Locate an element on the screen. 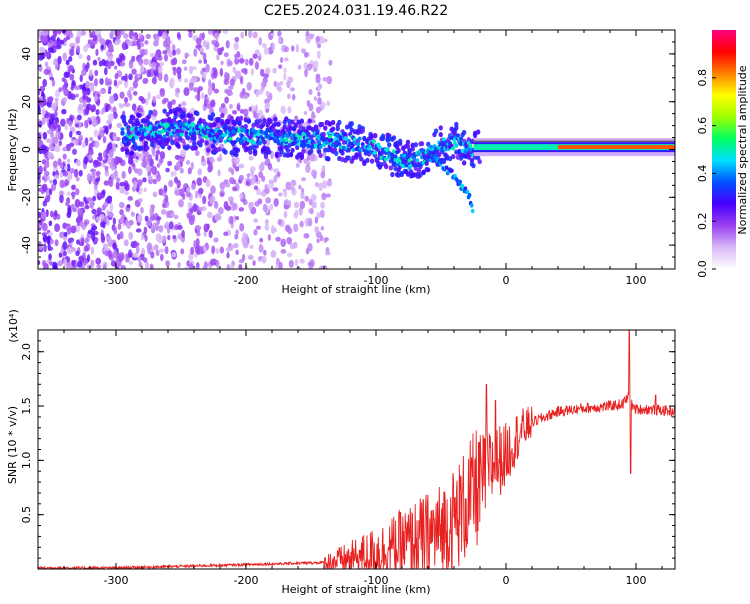 This screenshot has height=604, width=750. colorbar-label: Normalized spectral amplitude is located at coordinates (742, 149).